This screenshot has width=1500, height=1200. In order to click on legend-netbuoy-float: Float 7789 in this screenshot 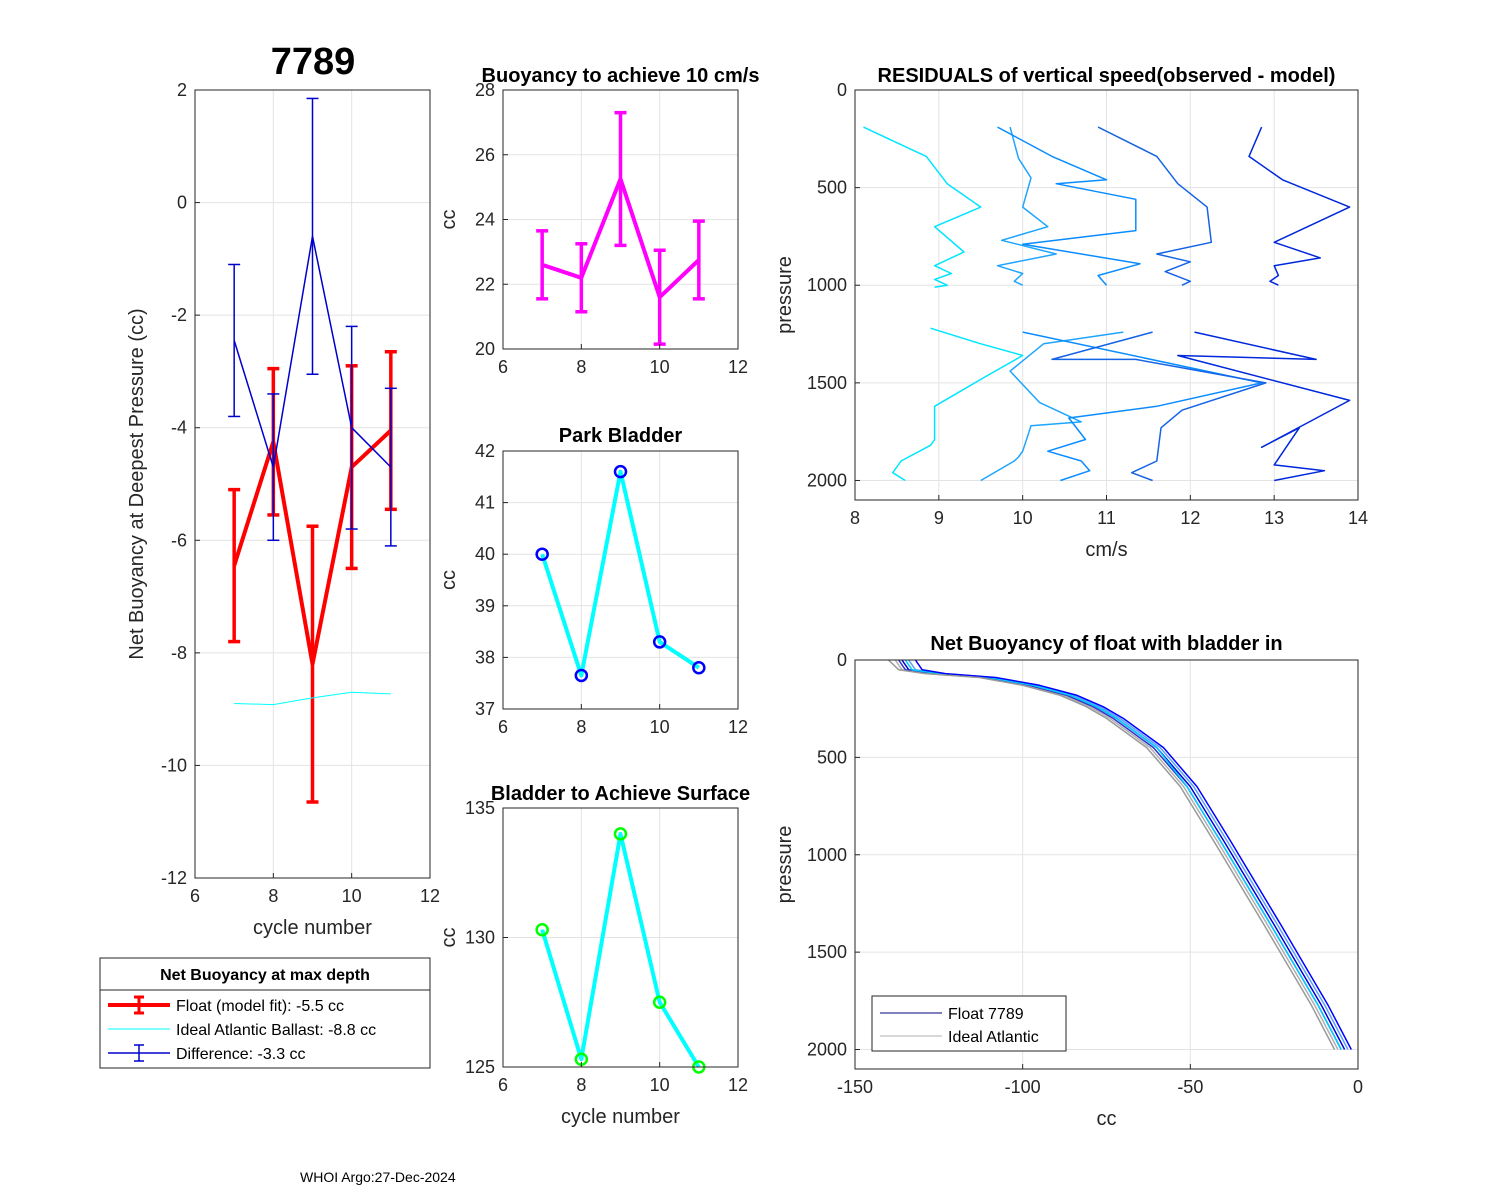, I will do `click(986, 1014)`.